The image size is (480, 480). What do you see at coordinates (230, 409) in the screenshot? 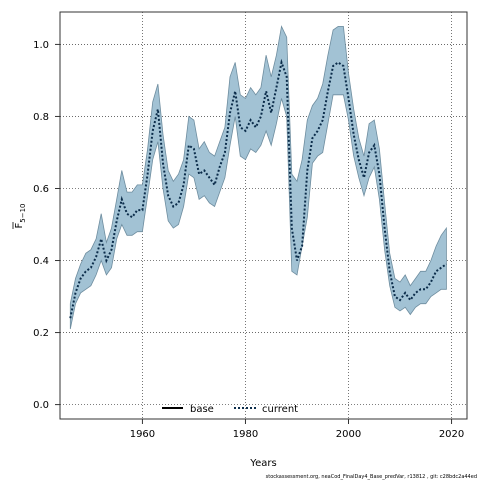
I see `legend: base current` at bounding box center [230, 409].